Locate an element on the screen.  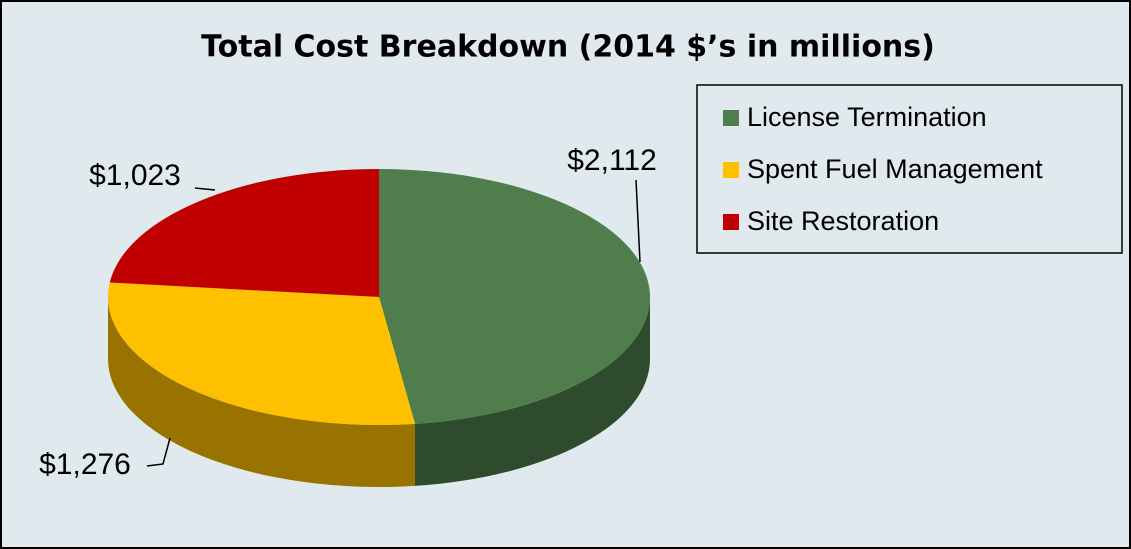
data-label: $1,276 is located at coordinates (85, 464).